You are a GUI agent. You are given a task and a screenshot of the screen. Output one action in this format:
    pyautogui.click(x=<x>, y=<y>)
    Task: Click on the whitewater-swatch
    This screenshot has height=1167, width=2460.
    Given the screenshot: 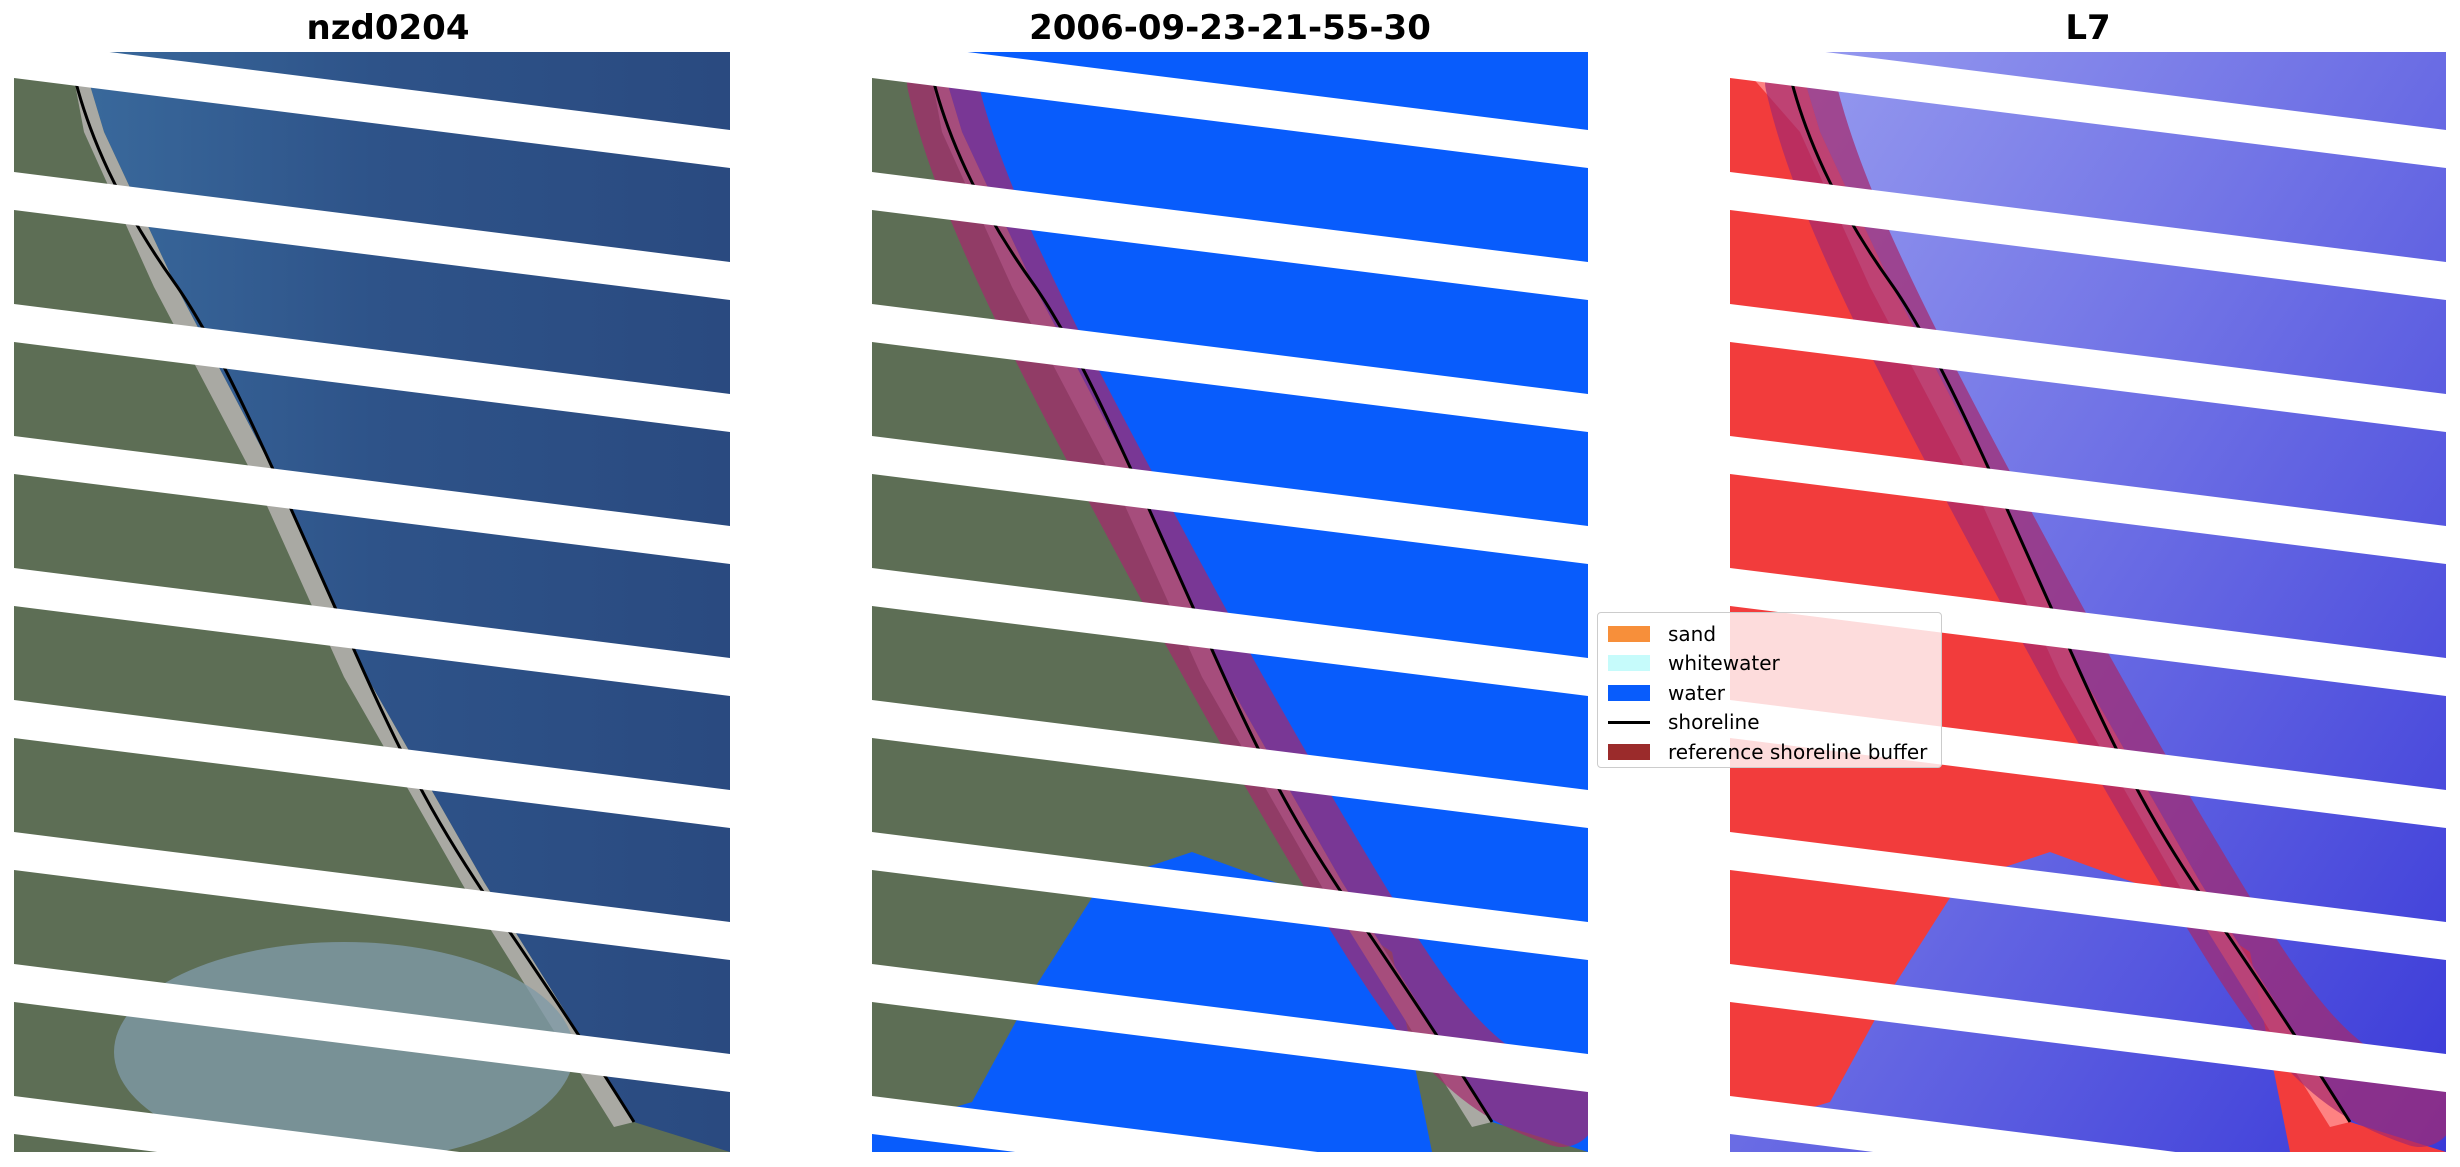 What is the action you would take?
    pyautogui.click(x=1629, y=663)
    